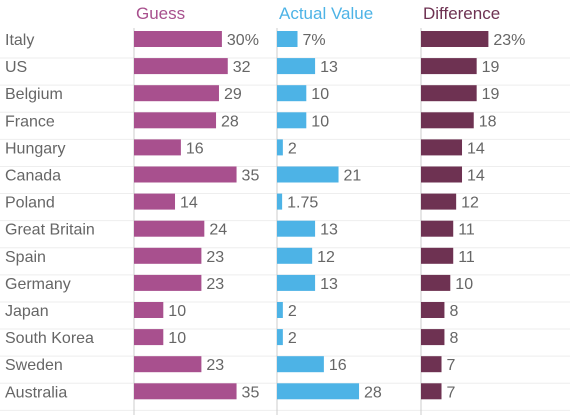 The image size is (570, 415). What do you see at coordinates (160, 13) in the screenshot?
I see `series-heading: Guess` at bounding box center [160, 13].